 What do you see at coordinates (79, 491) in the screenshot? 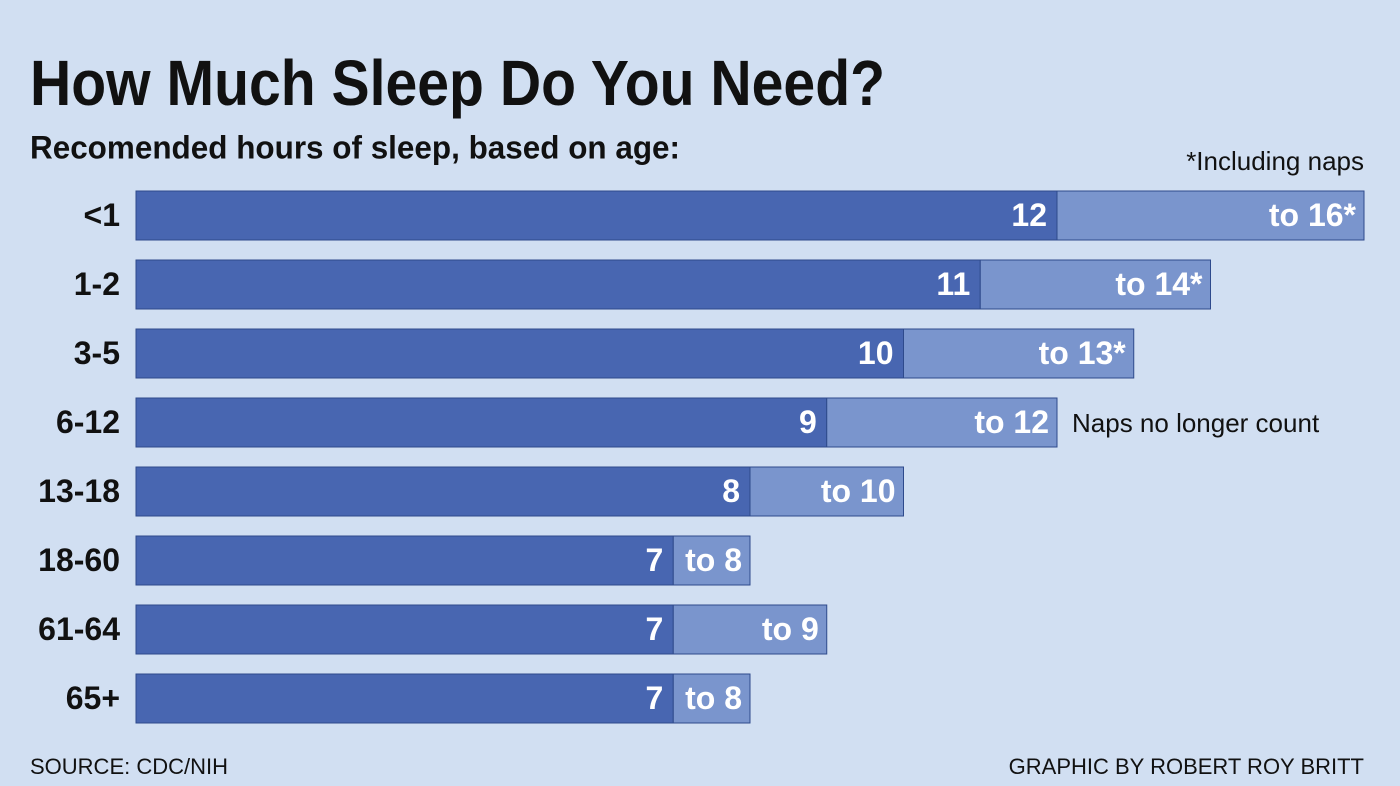
I see `y-tick-label: 13-18` at bounding box center [79, 491].